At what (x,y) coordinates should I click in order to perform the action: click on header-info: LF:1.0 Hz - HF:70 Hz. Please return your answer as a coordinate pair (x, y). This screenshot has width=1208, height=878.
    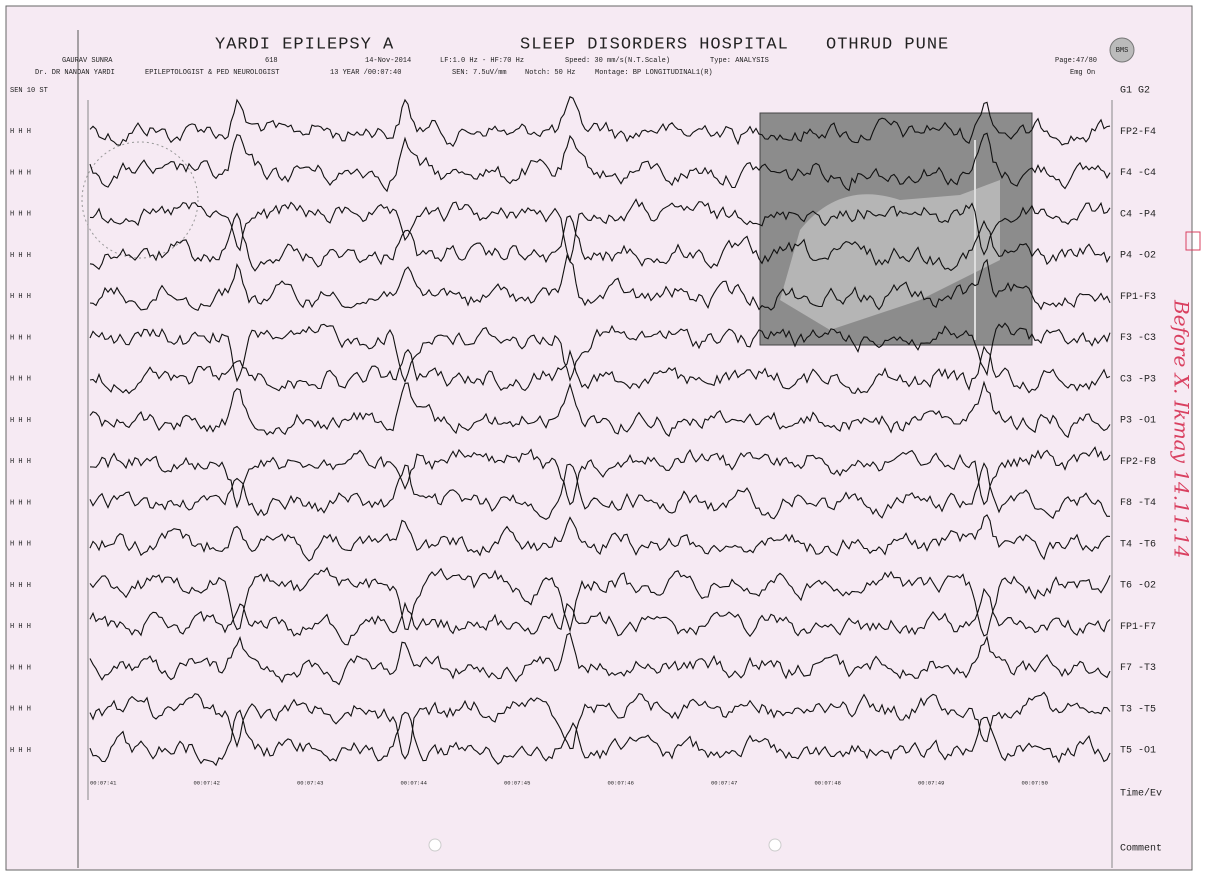
    Looking at the image, I should click on (482, 61).